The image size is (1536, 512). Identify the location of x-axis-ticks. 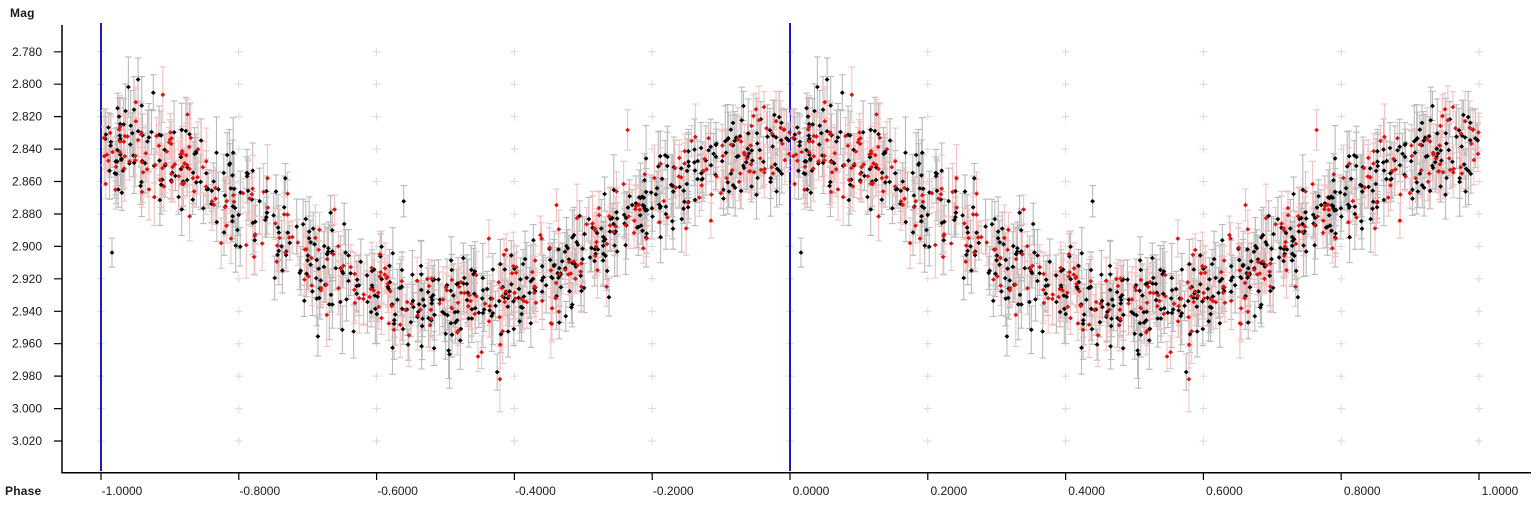
(790, 476).